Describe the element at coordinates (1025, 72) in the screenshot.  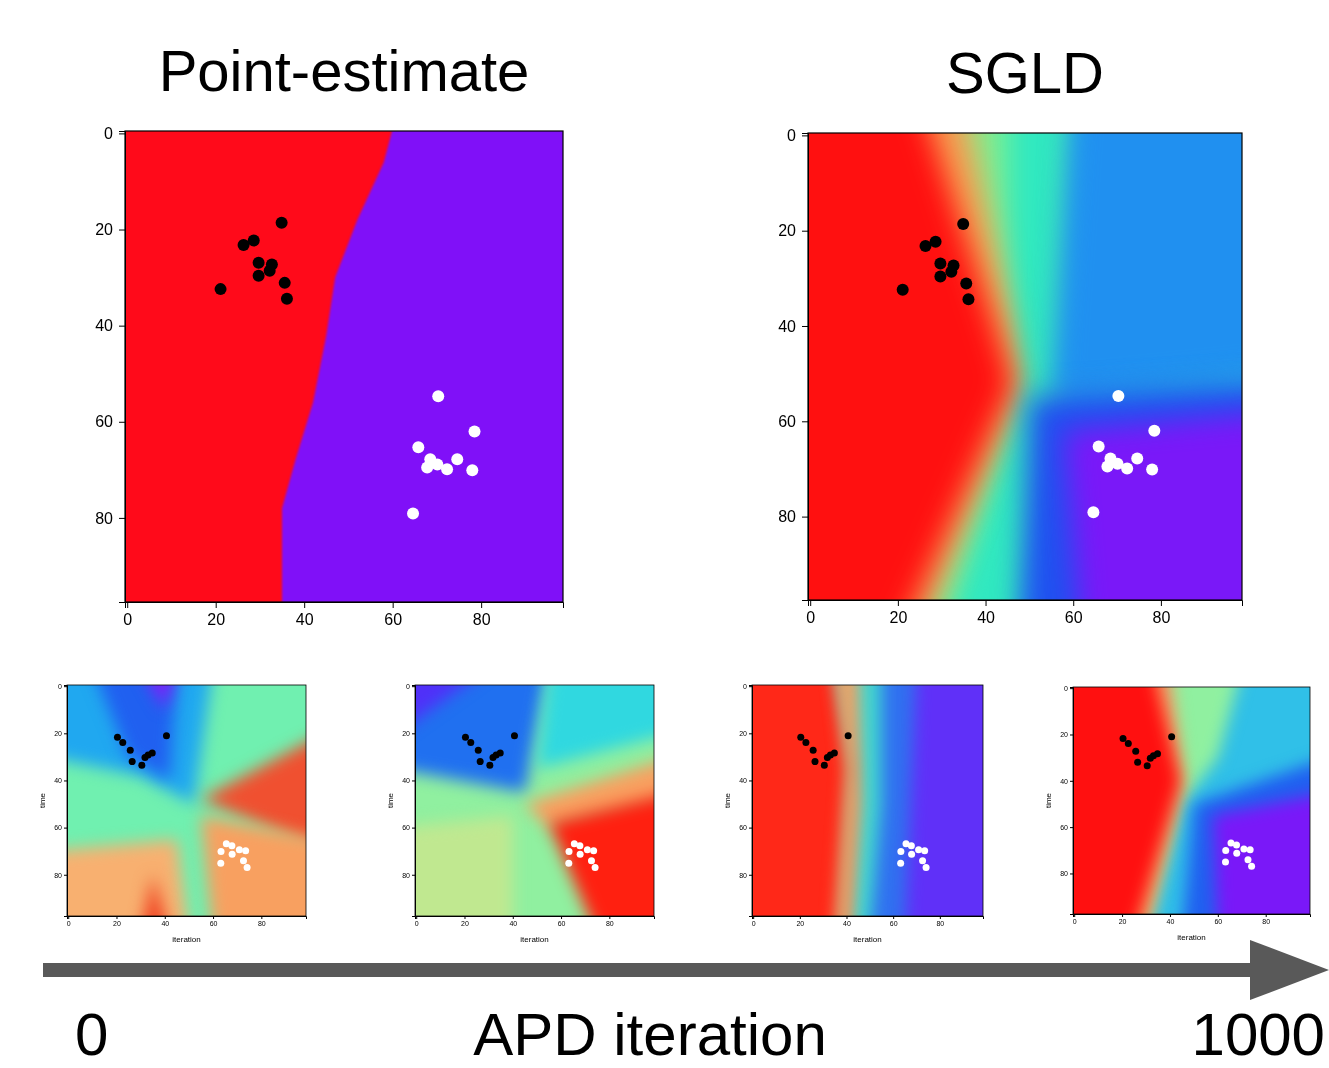
I see `chart-title: SGLD` at that location.